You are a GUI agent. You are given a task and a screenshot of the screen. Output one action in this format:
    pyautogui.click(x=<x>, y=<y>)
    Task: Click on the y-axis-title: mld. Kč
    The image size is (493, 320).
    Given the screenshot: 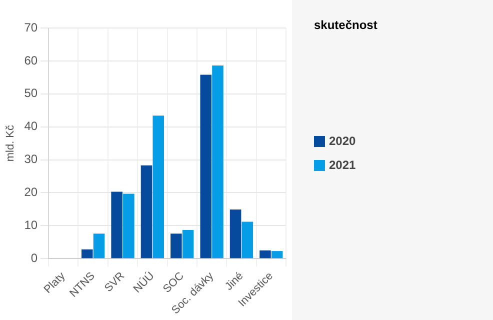 What is the action you would take?
    pyautogui.click(x=10, y=143)
    